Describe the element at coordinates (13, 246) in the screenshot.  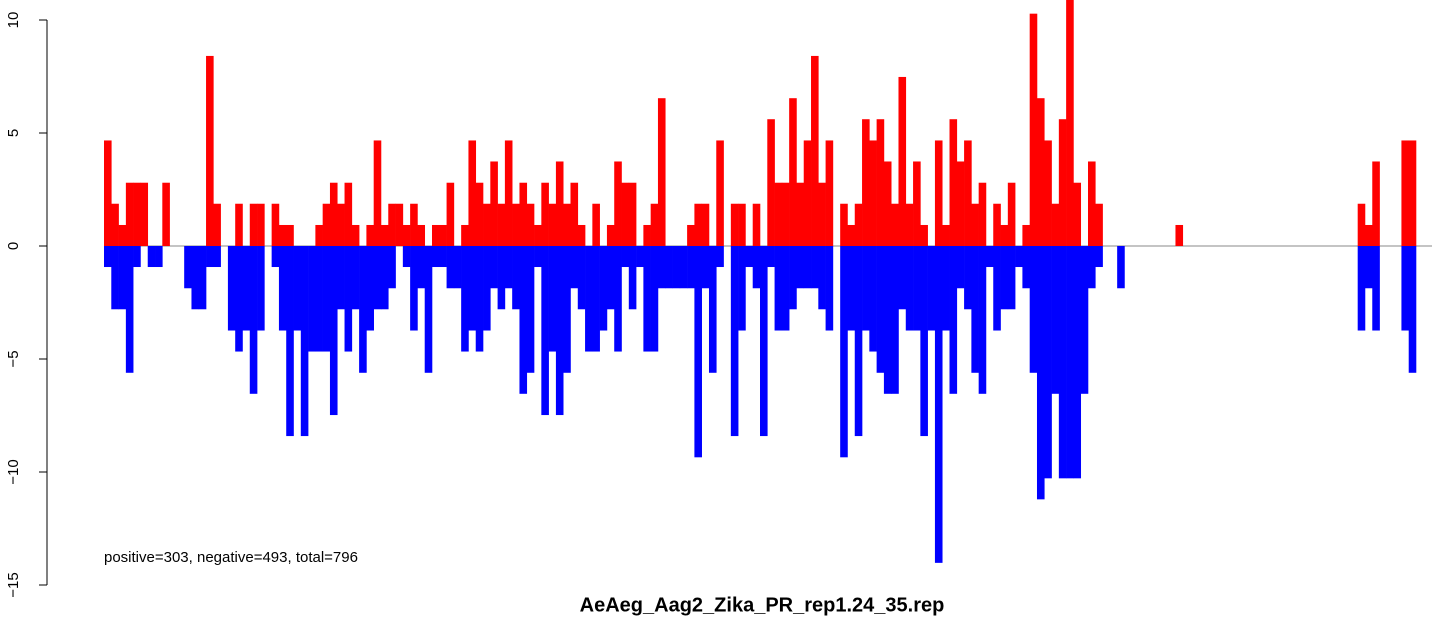
I see `y-tick-label: 0` at that location.